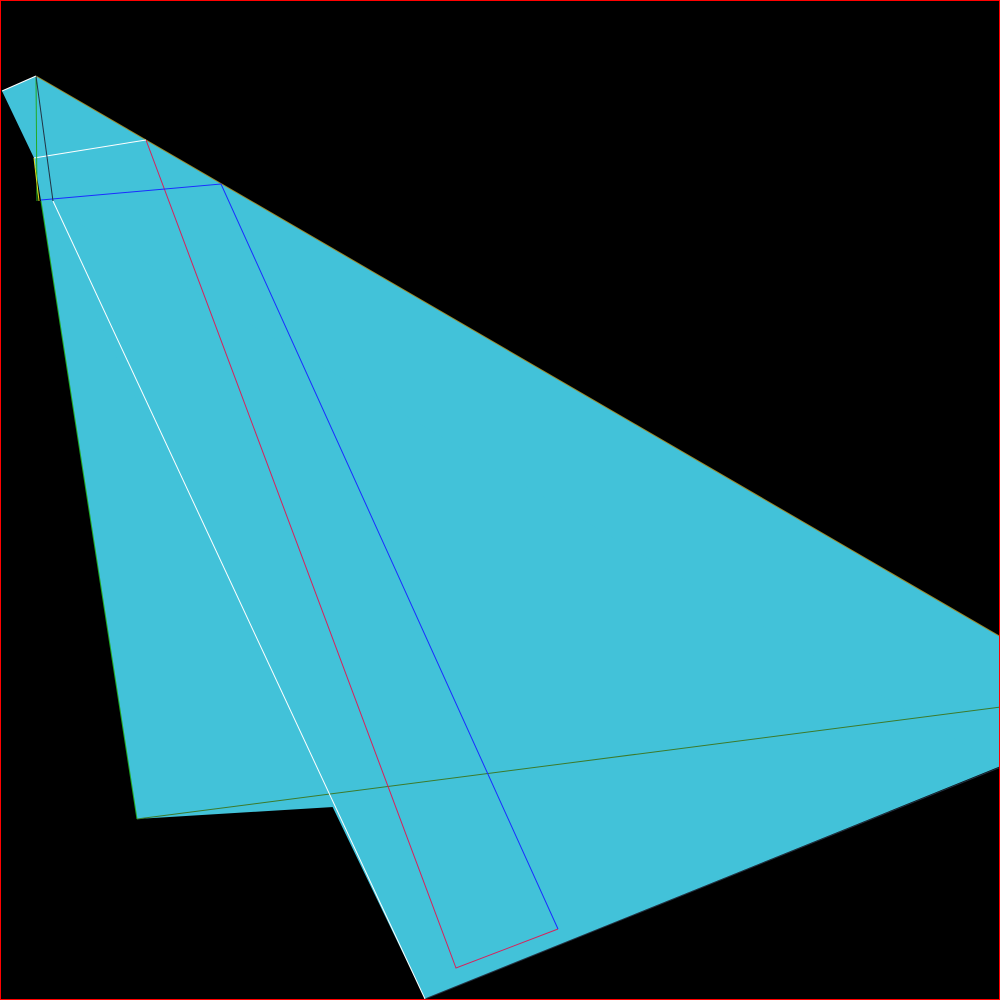 This screenshot has width=1000, height=1000. Describe the element at coordinates (567, 763) in the screenshot. I see `cross-line` at that location.